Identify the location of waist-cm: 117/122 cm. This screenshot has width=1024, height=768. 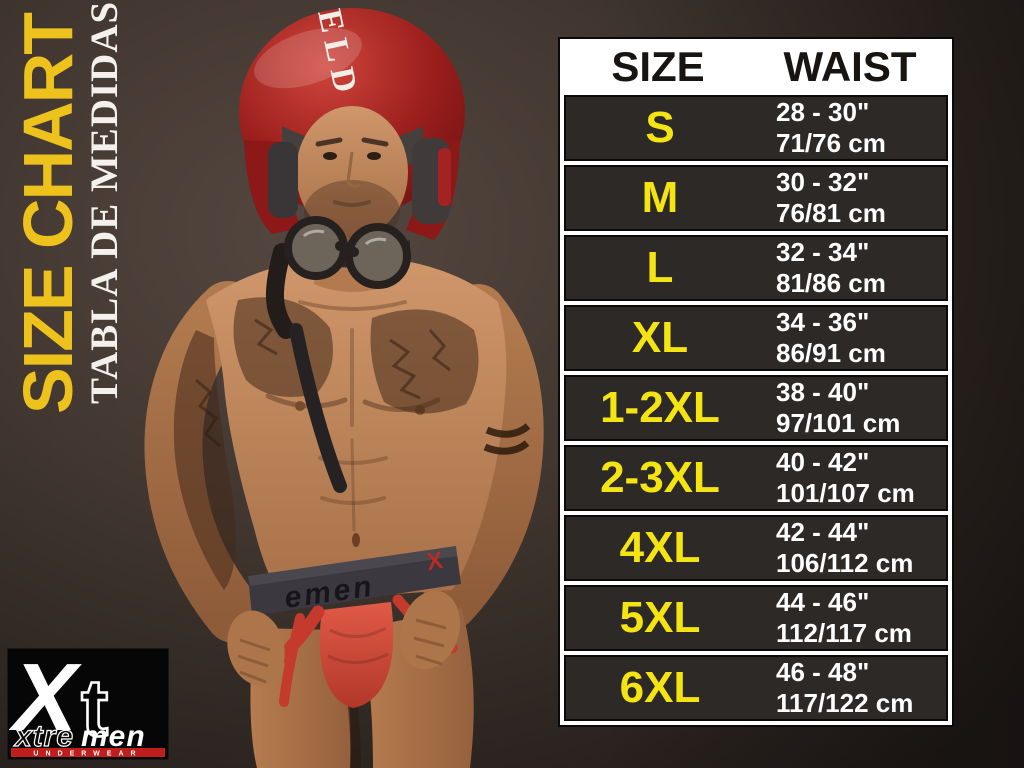
(845, 703).